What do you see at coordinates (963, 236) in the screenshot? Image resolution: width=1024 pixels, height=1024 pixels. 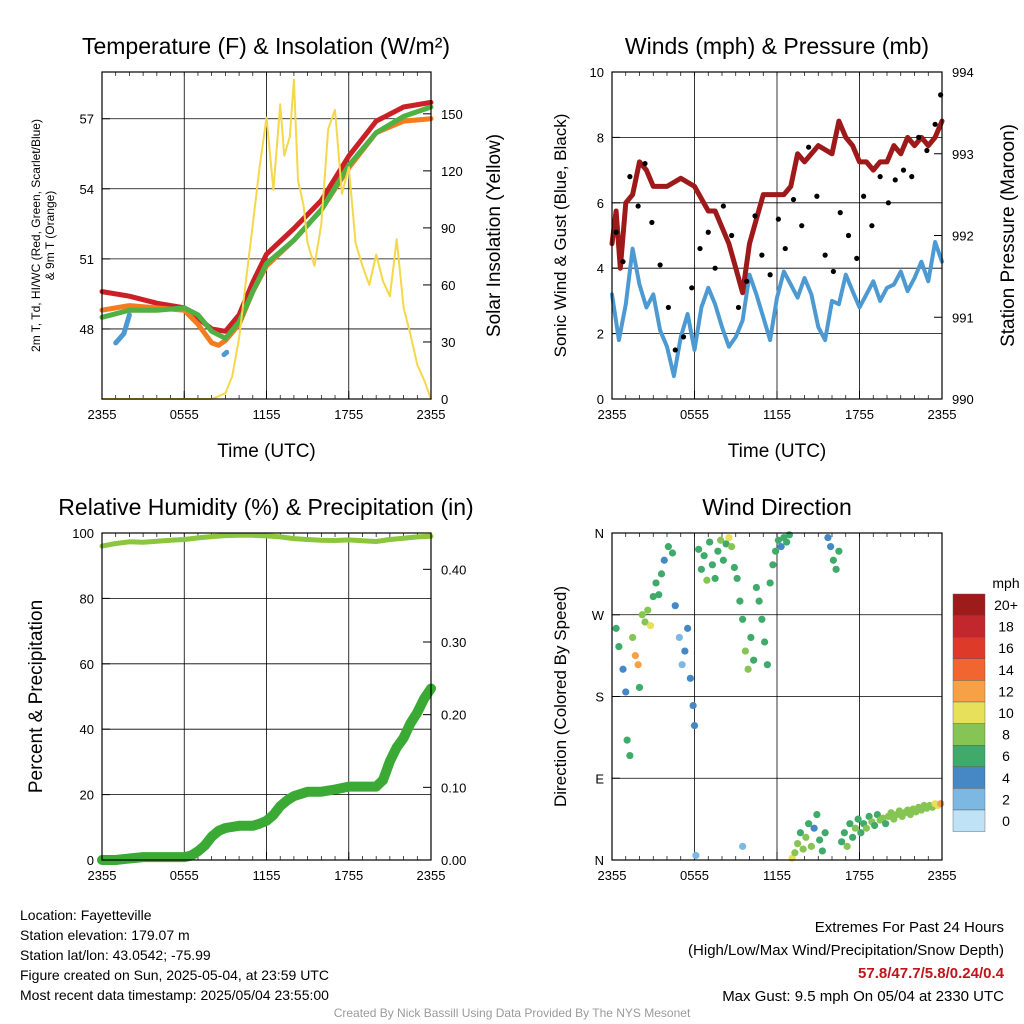 I see `y2-tick-label: 992` at bounding box center [963, 236].